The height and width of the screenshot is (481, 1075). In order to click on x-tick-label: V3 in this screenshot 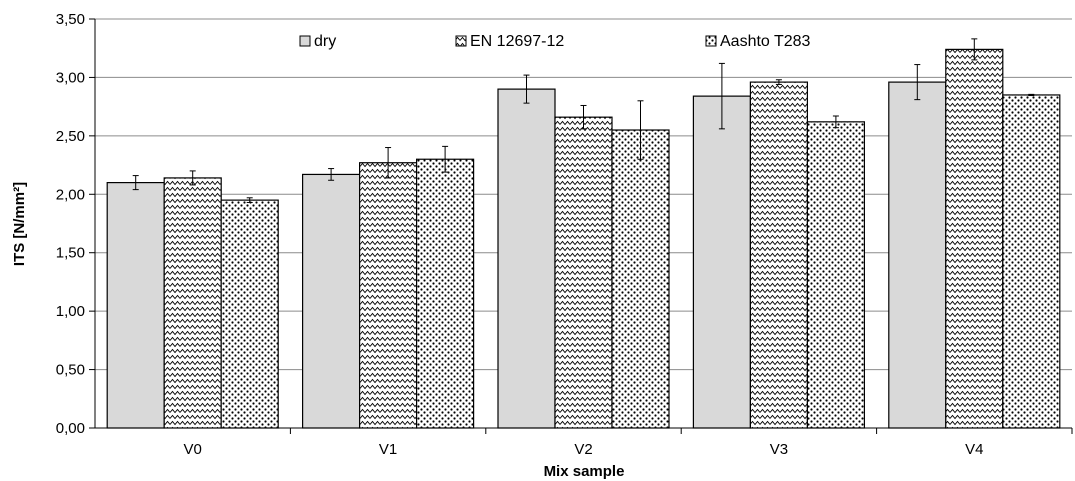, I will do `click(779, 449)`.